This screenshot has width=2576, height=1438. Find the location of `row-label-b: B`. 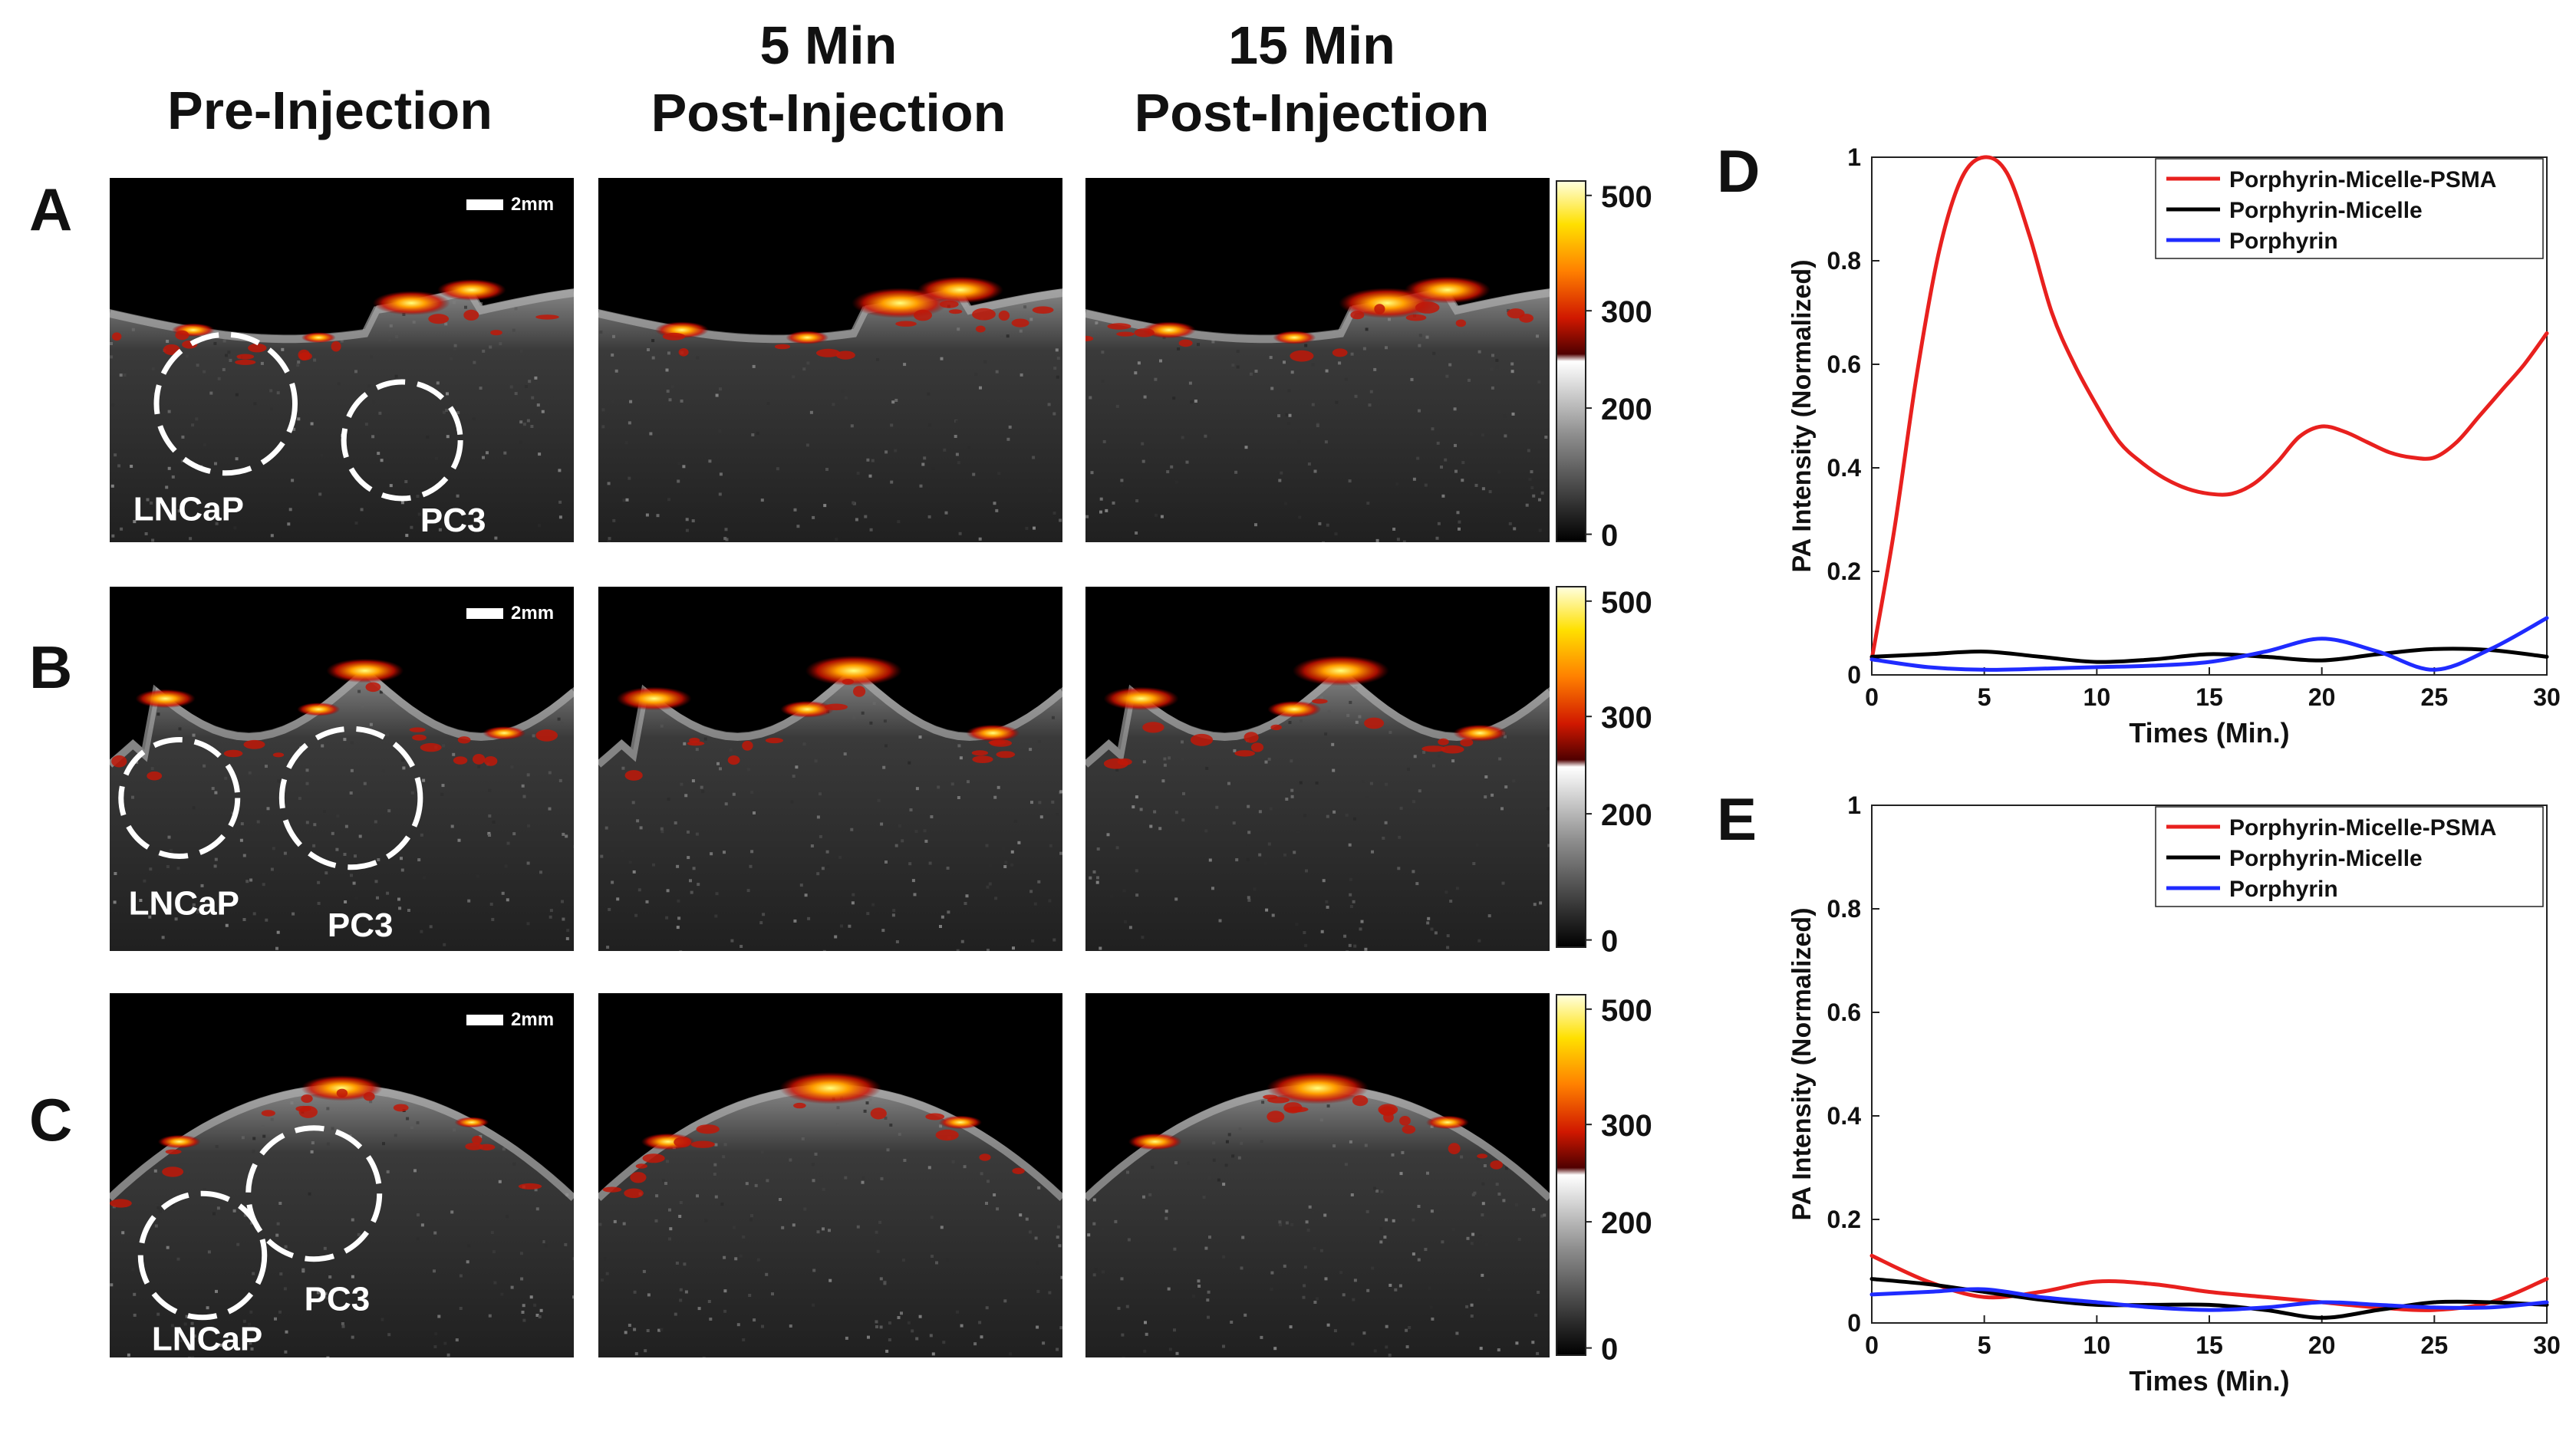

row-label-b: B is located at coordinates (51, 667).